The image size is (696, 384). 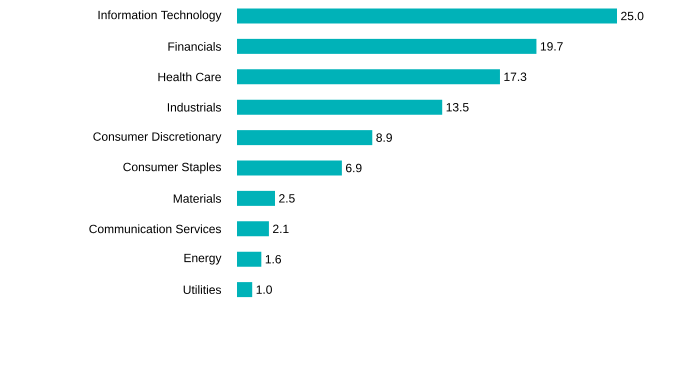 I want to click on data-label: 1.0, so click(x=264, y=289).